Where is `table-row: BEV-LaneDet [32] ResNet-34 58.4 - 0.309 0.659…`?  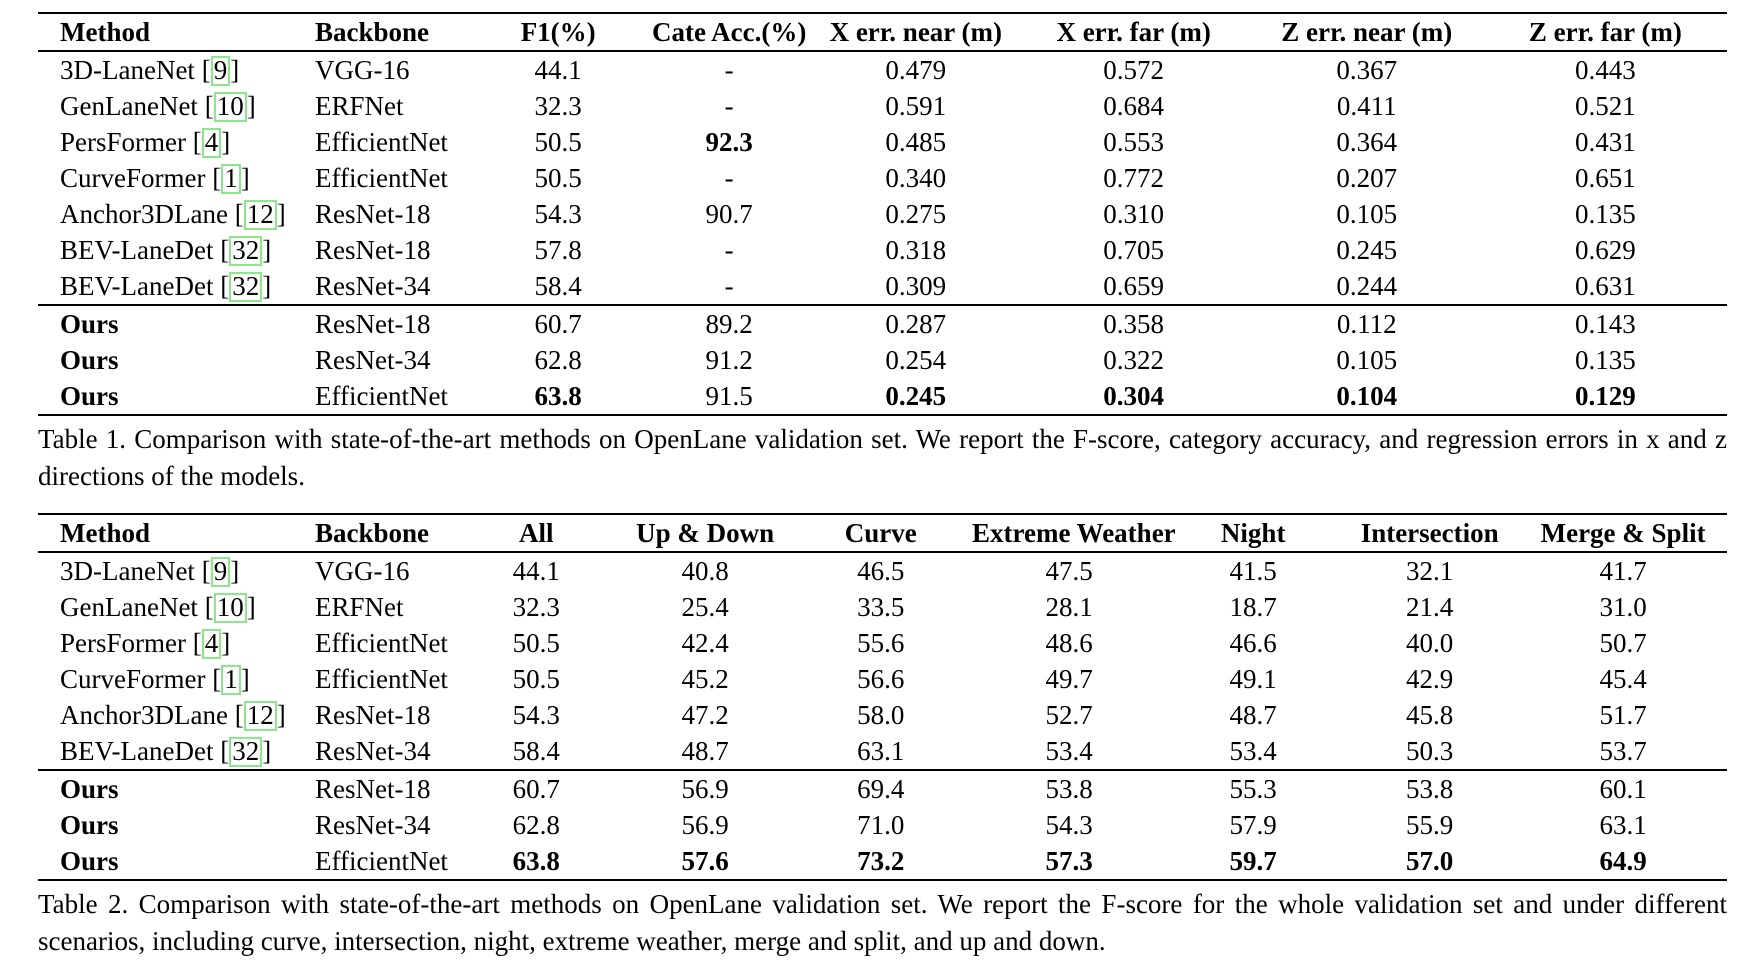
table-row: BEV-LaneDet [32] ResNet-34 58.4 - 0.309 0.659… is located at coordinates (882, 286).